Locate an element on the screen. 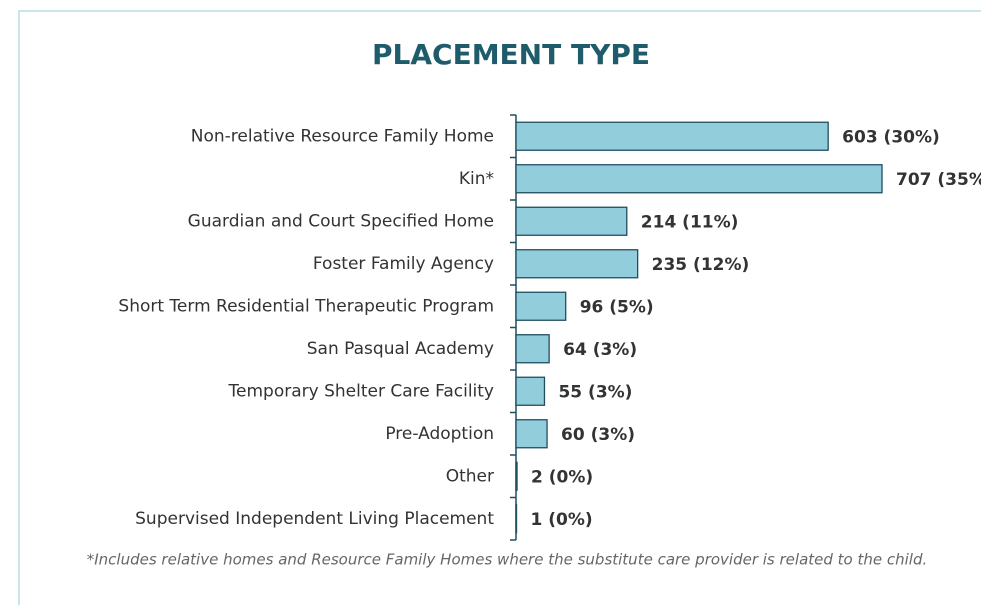 The width and height of the screenshot is (981, 605). category-label: Temporary Shelter Care Facility is located at coordinates (361, 391).